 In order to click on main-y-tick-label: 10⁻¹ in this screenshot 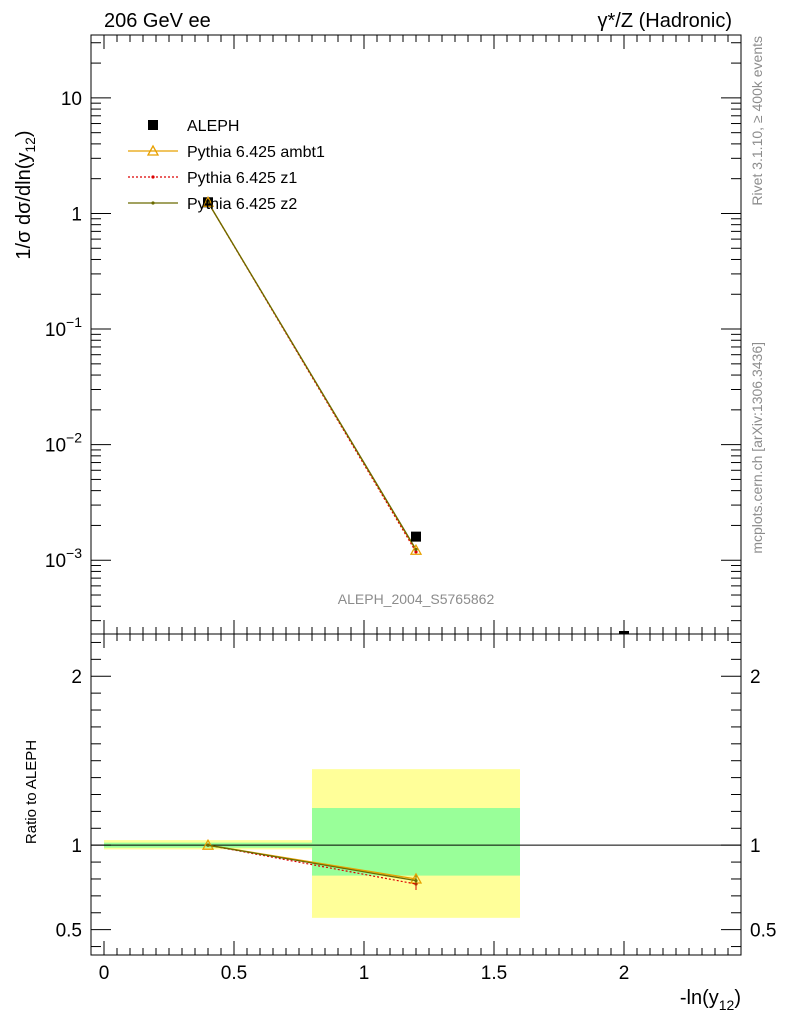, I will do `click(63, 327)`.